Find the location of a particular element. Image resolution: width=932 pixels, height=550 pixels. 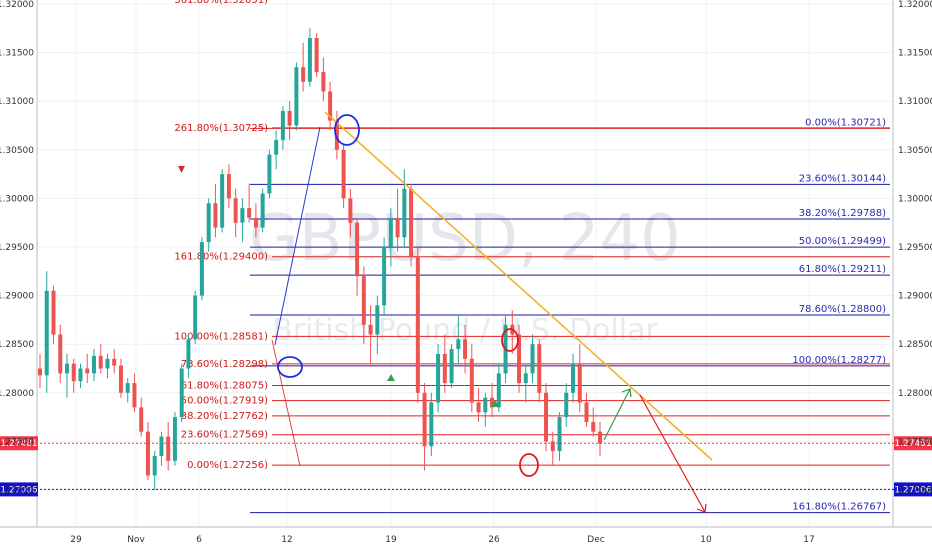

blue-fib-label: 0.00%(1.30721) is located at coordinates (845, 122).